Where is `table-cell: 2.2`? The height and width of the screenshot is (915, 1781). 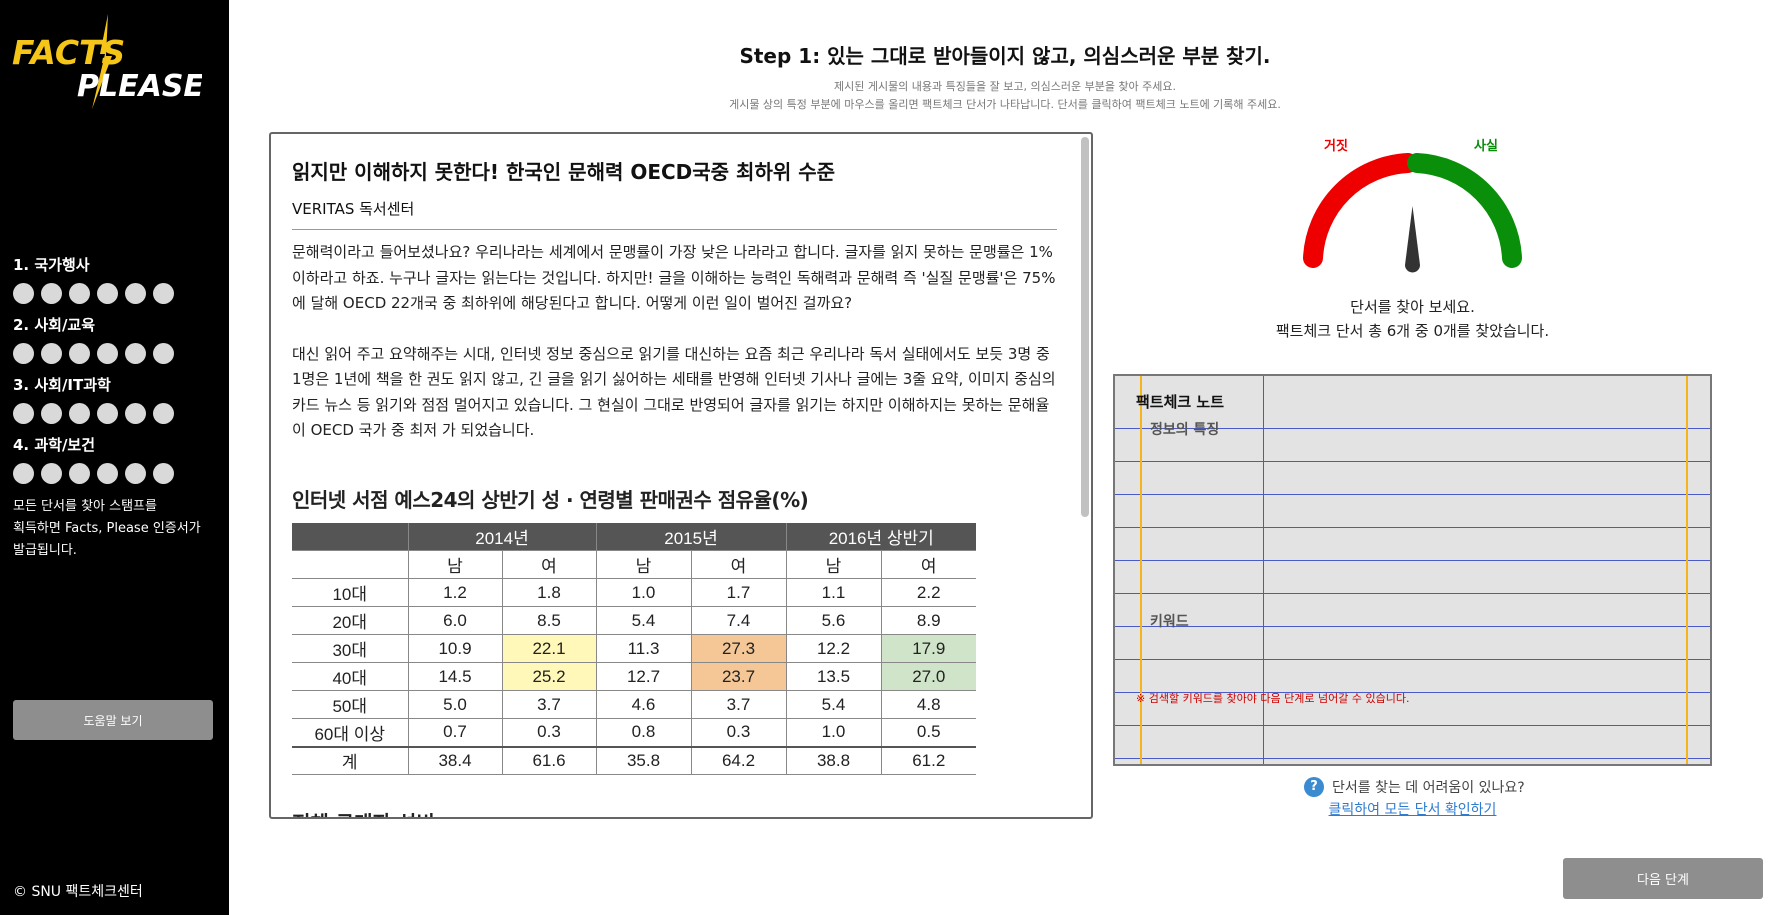
table-cell: 2.2 is located at coordinates (928, 592).